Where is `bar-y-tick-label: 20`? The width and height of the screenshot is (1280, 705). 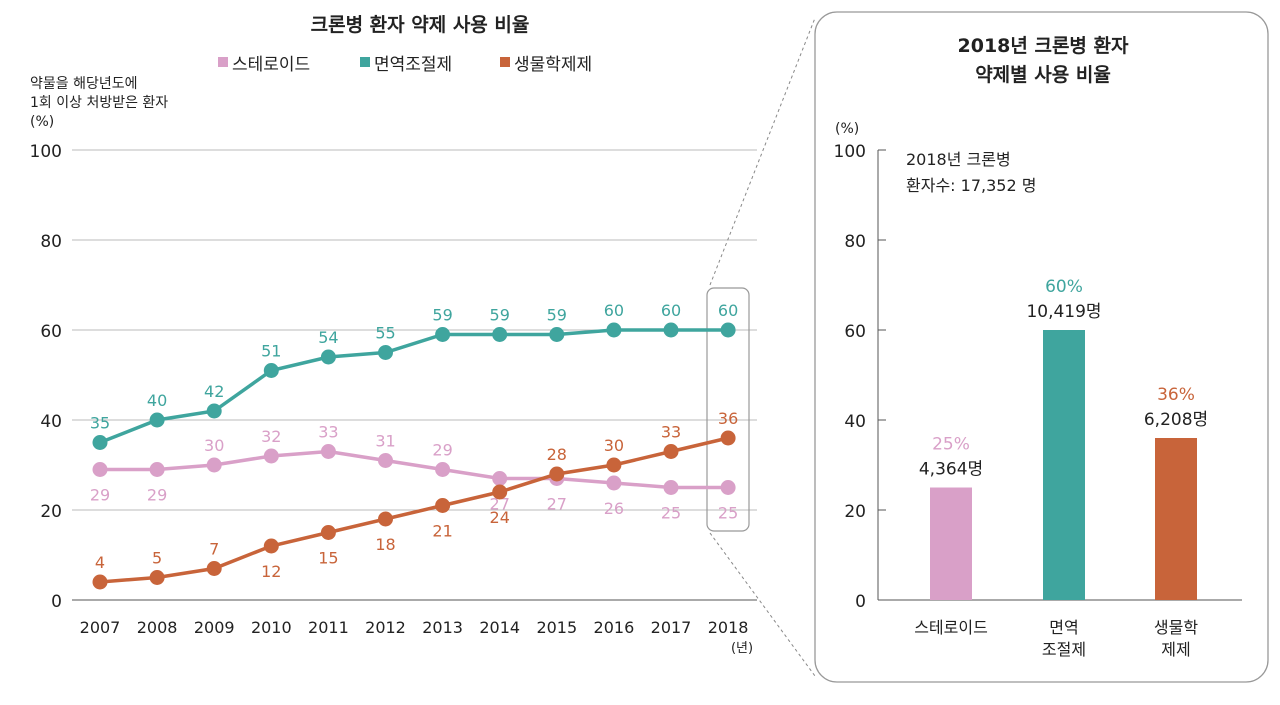
bar-y-tick-label: 20 is located at coordinates (855, 512).